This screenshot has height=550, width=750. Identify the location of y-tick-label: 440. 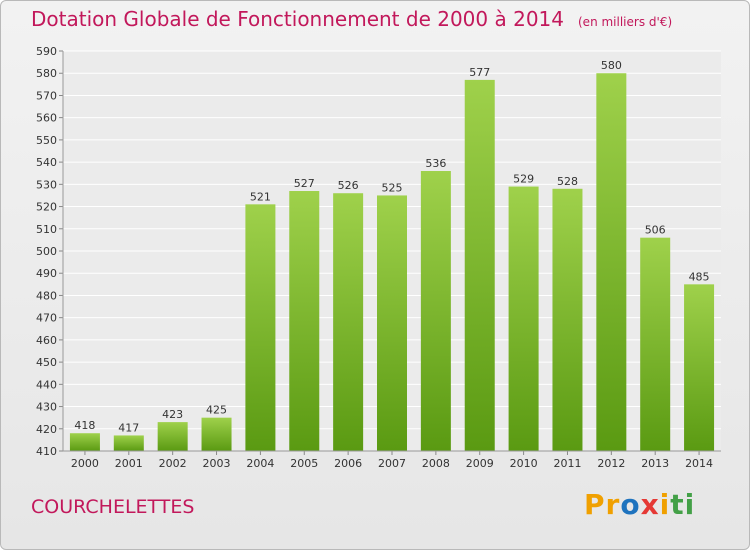
(46, 384).